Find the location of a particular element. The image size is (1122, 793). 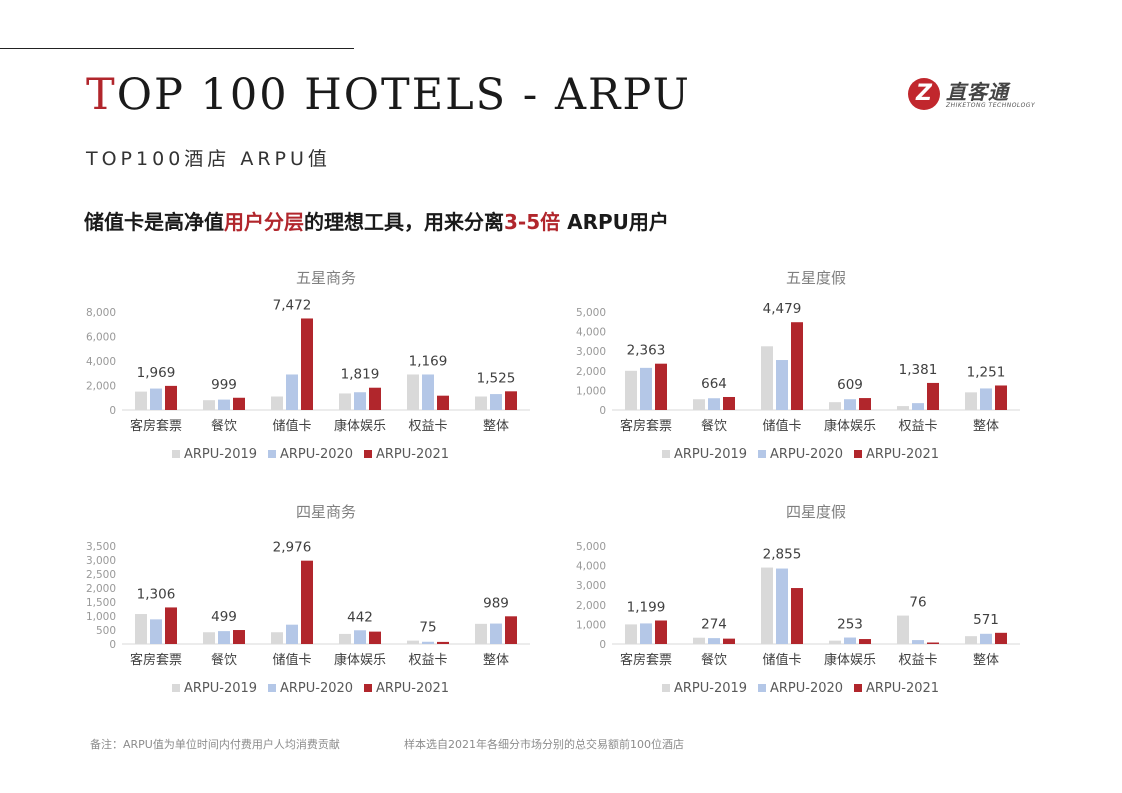

data-label: 2,855 is located at coordinates (782, 555).